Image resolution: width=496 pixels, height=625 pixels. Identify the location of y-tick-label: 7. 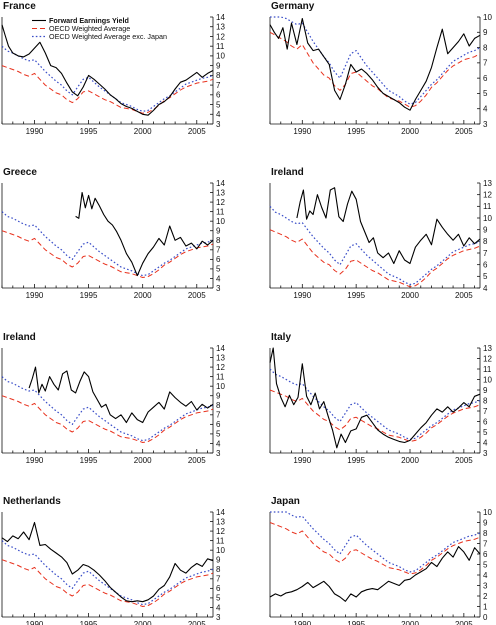
(485, 63).